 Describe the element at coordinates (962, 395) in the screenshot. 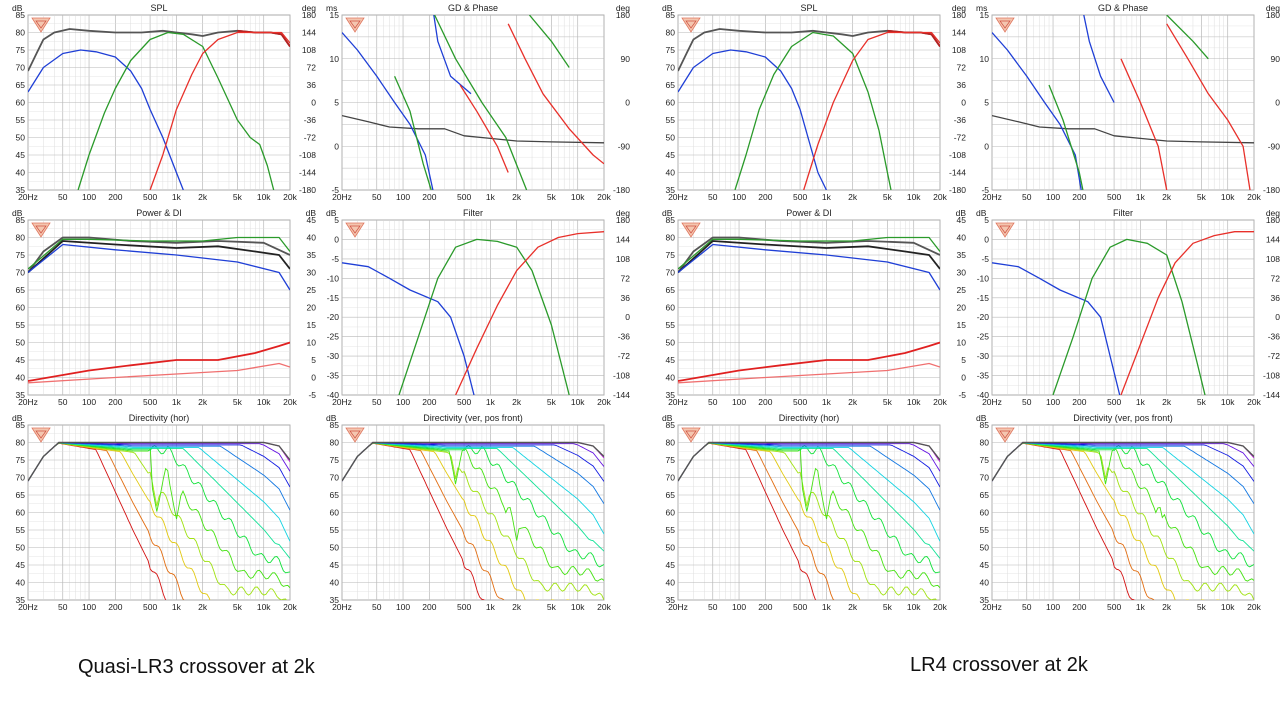

I see `y2-tick-label: -5` at that location.